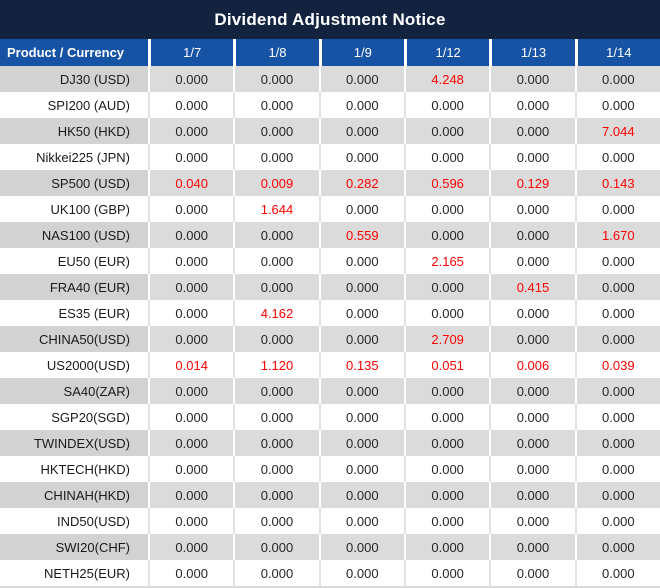  Describe the element at coordinates (617, 183) in the screenshot. I see `value-cell: 0.143` at that location.